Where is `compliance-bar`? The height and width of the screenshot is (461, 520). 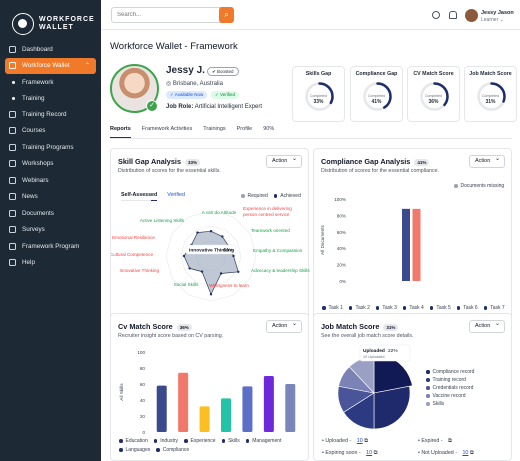 compliance-bar is located at coordinates (416, 244).